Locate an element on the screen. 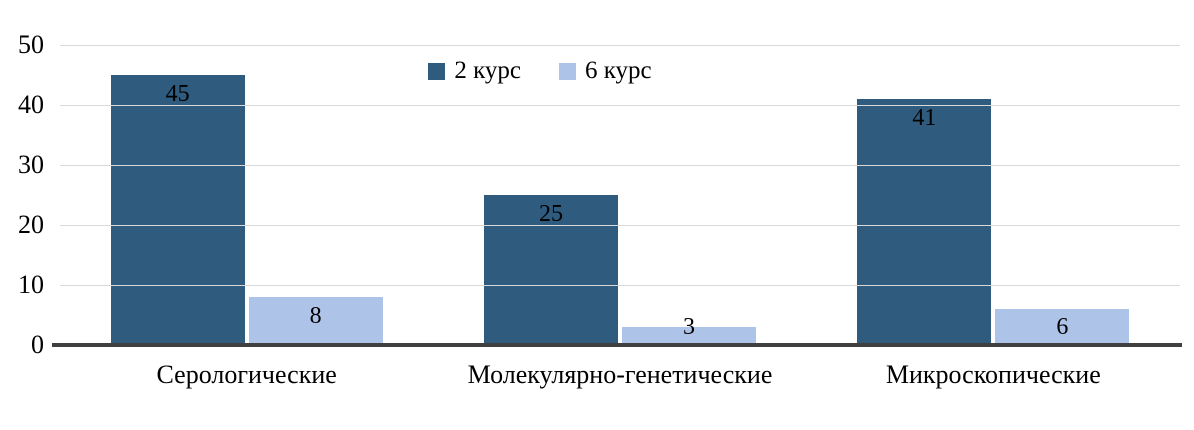 The width and height of the screenshot is (1194, 430). legend: 2 курс 6 курс is located at coordinates (540, 71).